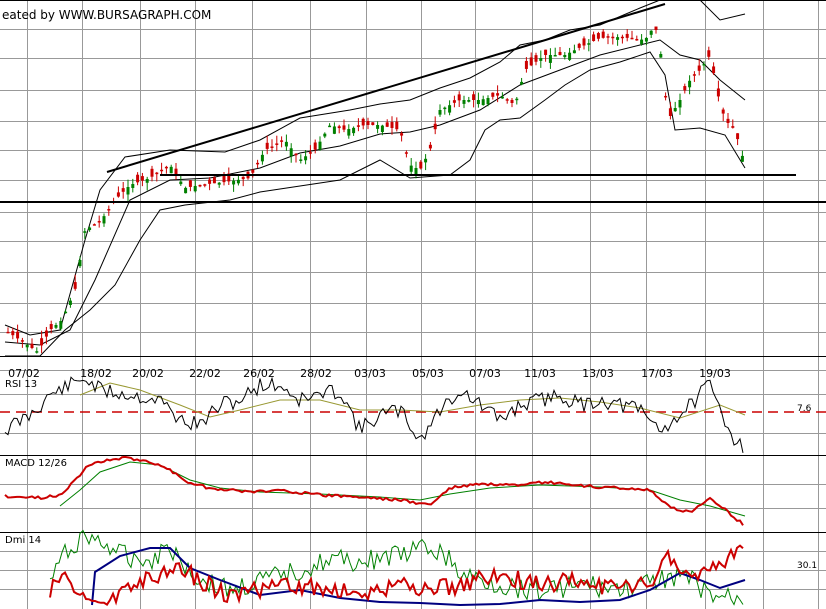 The image size is (826, 609). Describe the element at coordinates (418, 577) in the screenshot. I see `dmi-adx-line` at that location.